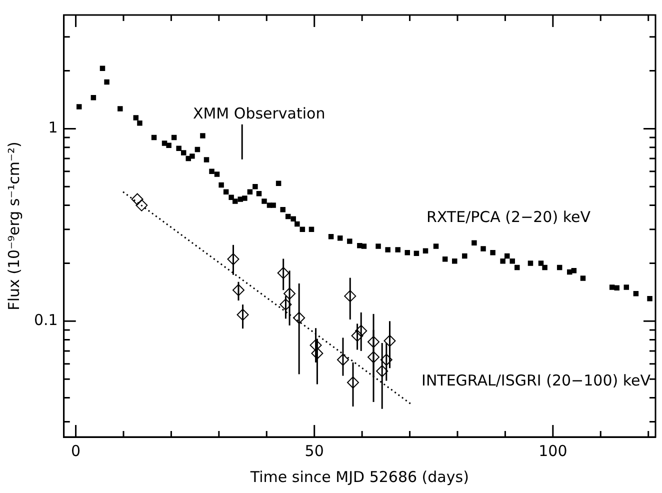 This screenshot has height=493, width=662. I want to click on series-label: RXTE/PCA (2−20) keV, so click(509, 217).